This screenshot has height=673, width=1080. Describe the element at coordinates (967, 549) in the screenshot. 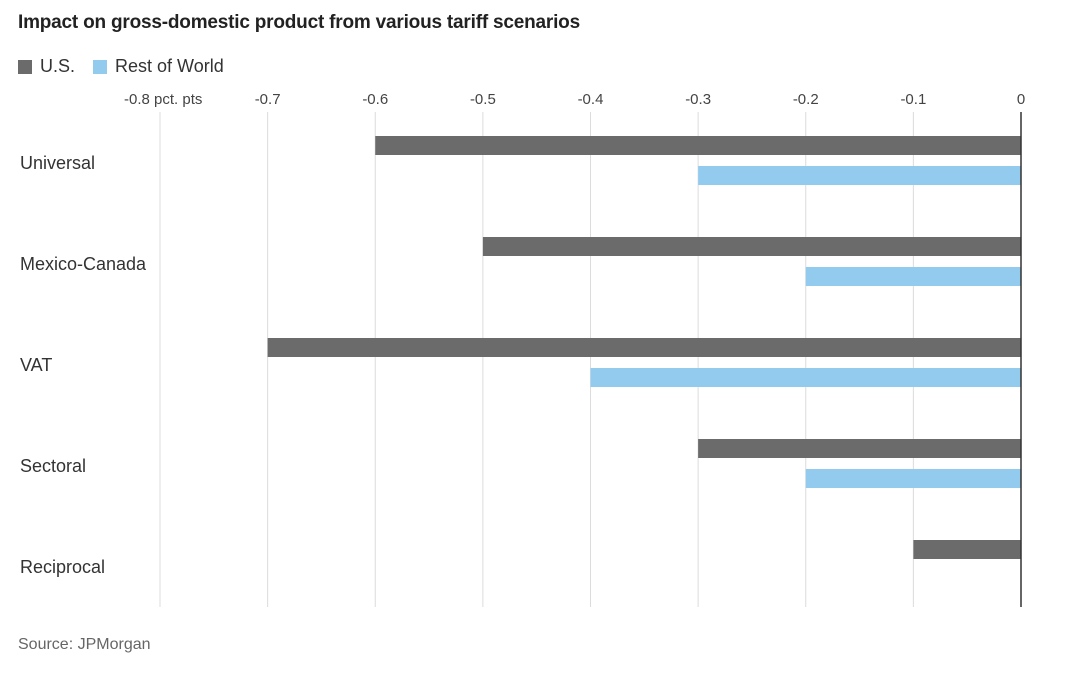

I see `bar-u-s-reciprocal` at that location.